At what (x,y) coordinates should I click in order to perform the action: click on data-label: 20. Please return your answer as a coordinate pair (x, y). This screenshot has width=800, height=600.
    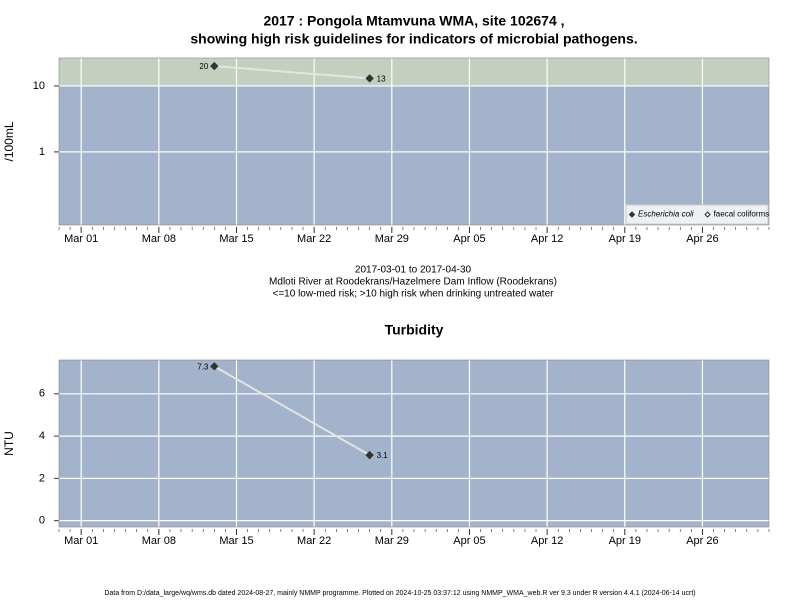
    Looking at the image, I should click on (203, 66).